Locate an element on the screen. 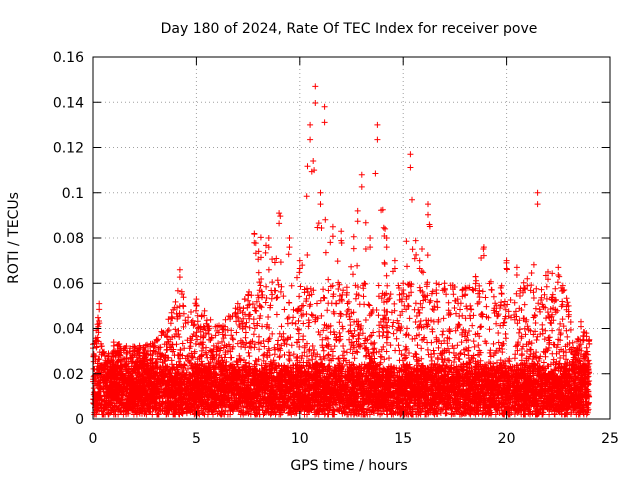  x-tick-label: 0 is located at coordinates (93, 439).